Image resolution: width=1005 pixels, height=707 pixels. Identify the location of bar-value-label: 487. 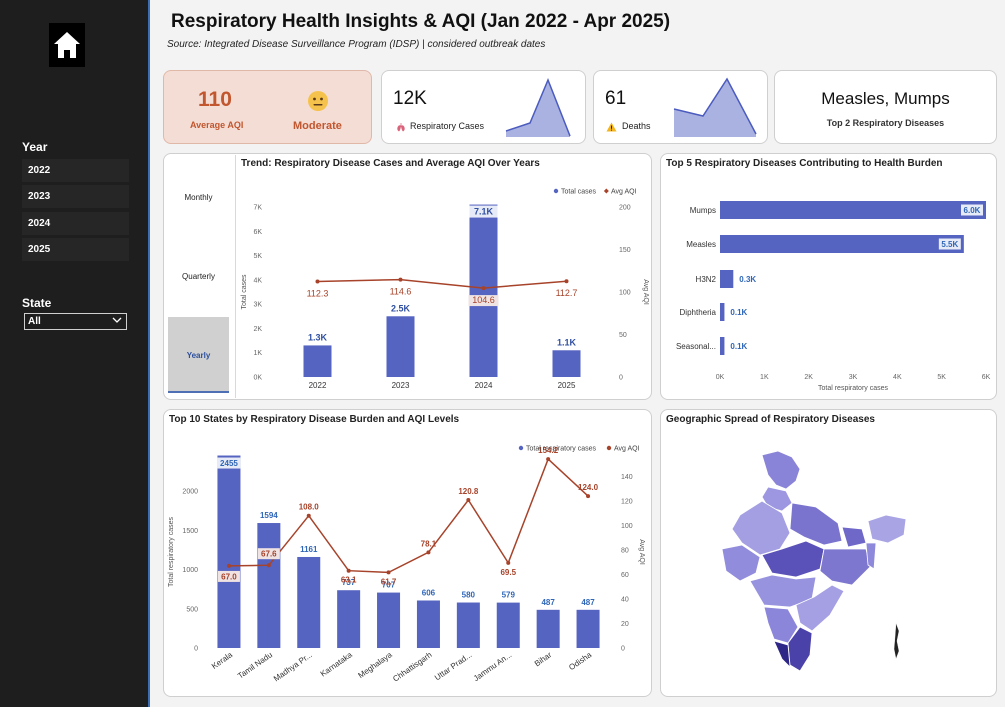
(588, 602).